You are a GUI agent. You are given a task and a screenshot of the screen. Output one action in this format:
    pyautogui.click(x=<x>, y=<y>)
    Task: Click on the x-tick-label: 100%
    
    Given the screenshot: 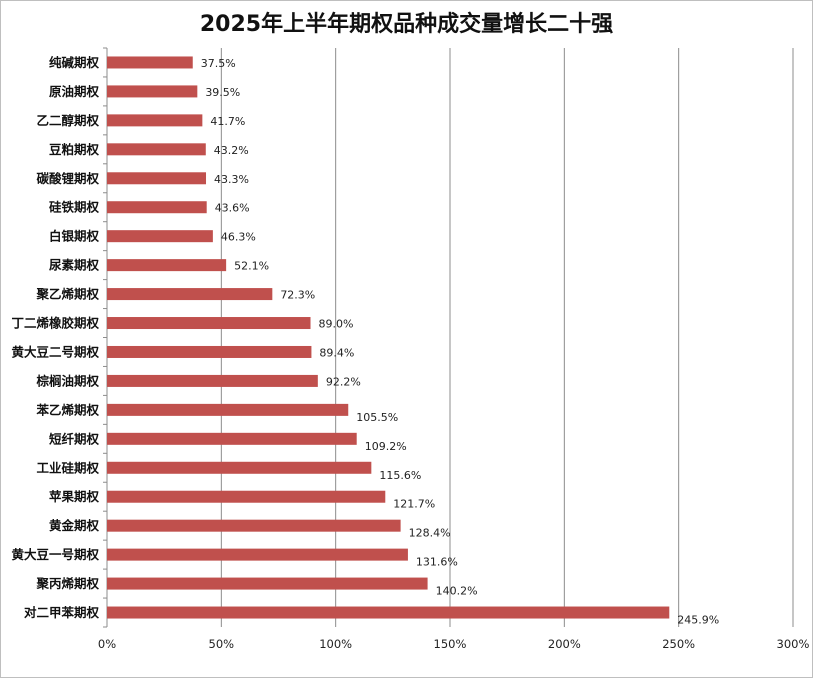 What is the action you would take?
    pyautogui.click(x=335, y=644)
    